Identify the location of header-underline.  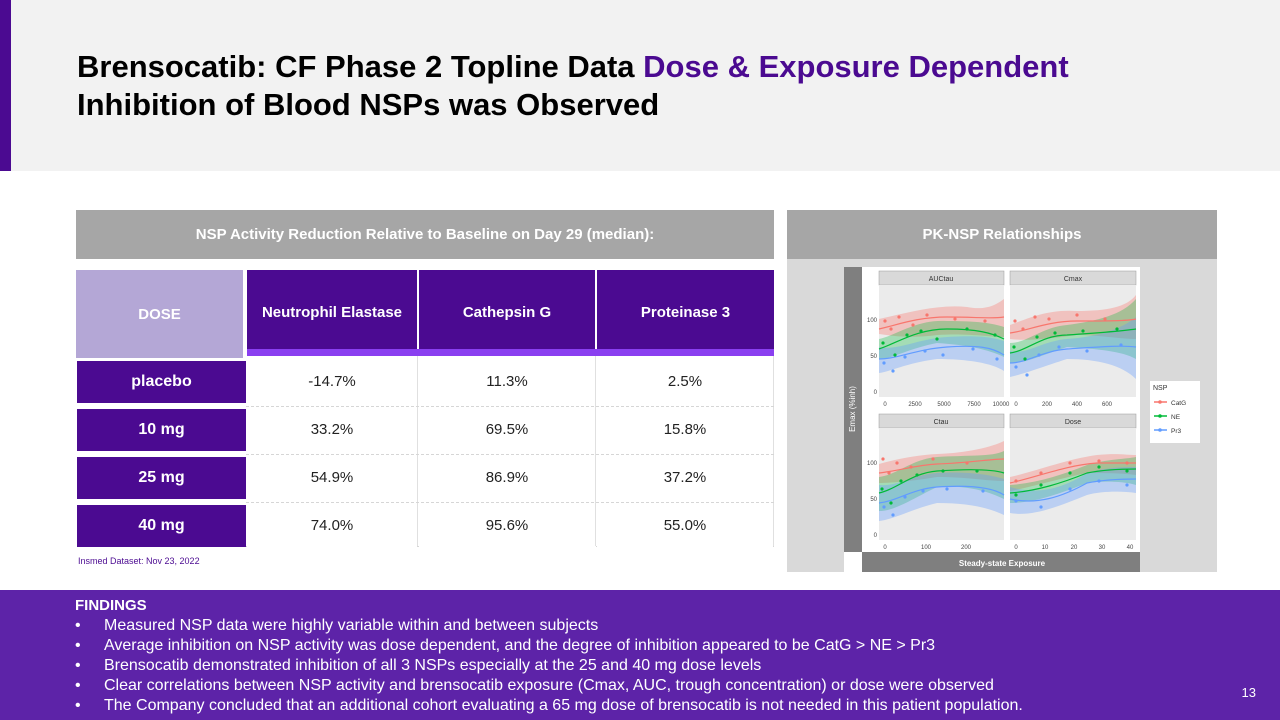
(510, 352).